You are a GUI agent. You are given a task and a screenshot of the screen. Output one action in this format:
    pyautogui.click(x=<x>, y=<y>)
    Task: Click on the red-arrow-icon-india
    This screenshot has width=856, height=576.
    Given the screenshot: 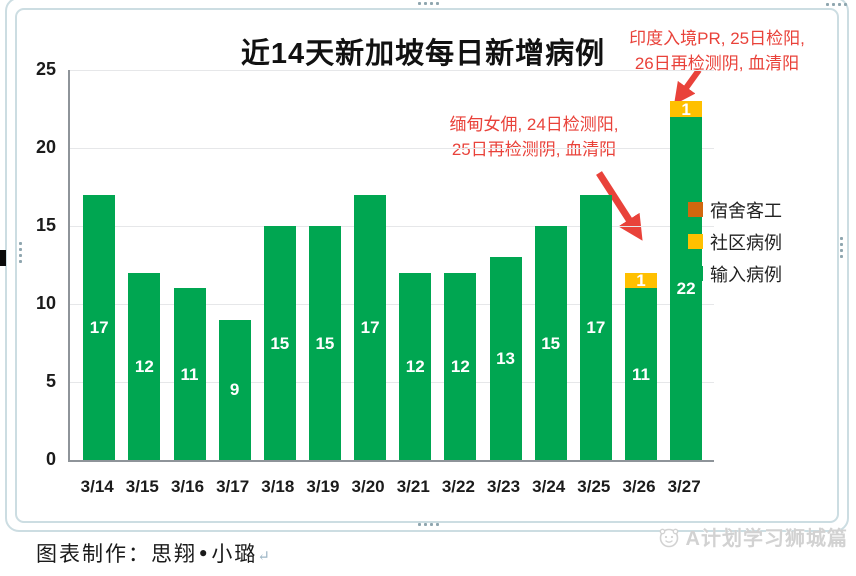 What is the action you would take?
    pyautogui.click(x=687, y=86)
    